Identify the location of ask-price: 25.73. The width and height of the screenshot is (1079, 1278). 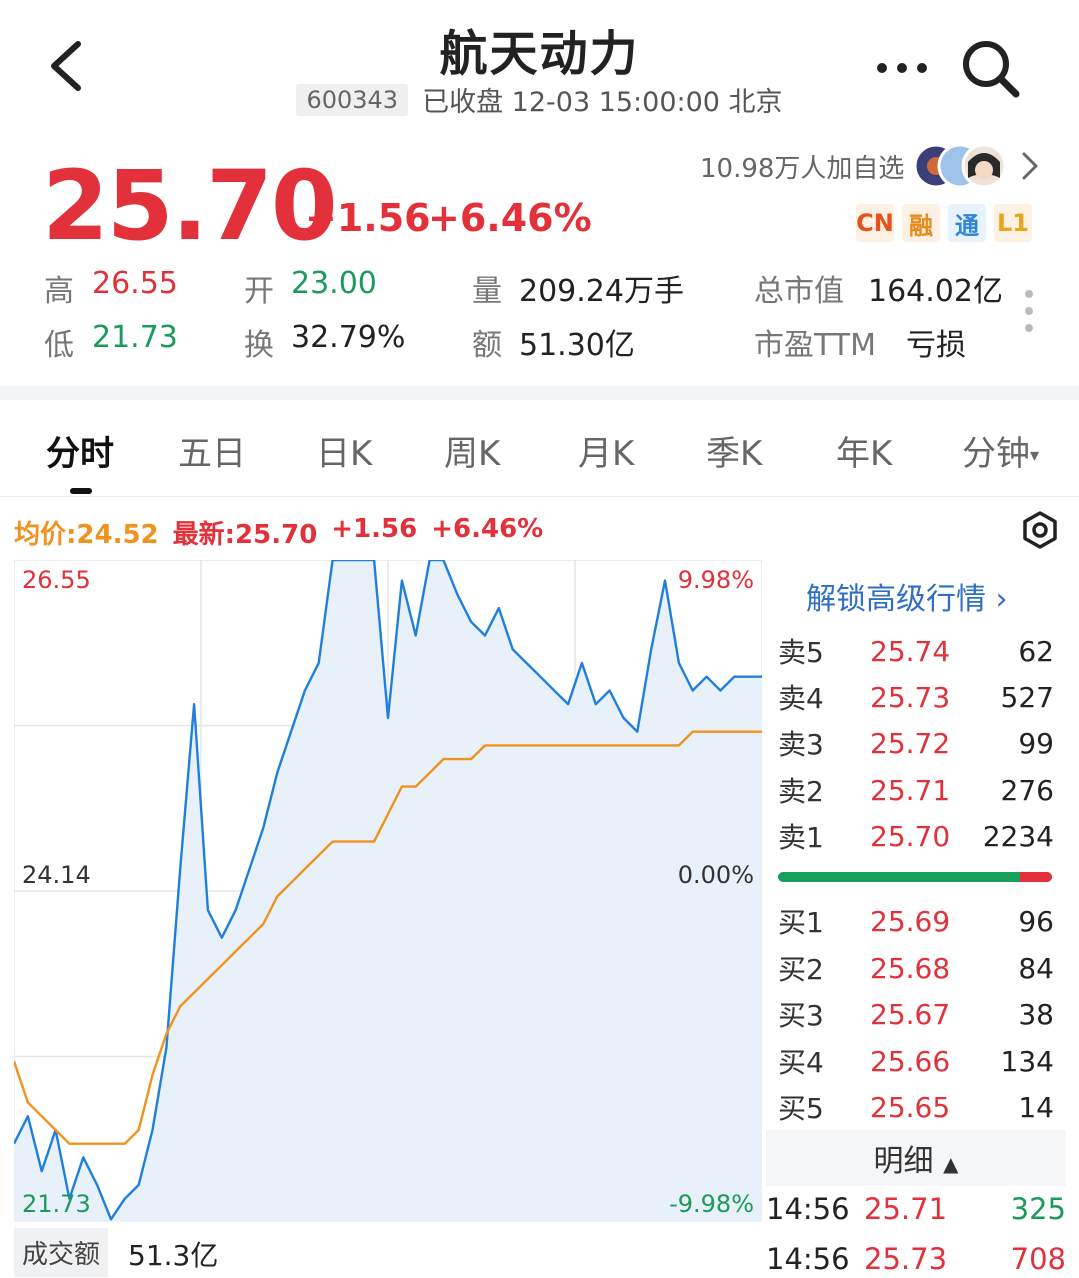
(910, 697).